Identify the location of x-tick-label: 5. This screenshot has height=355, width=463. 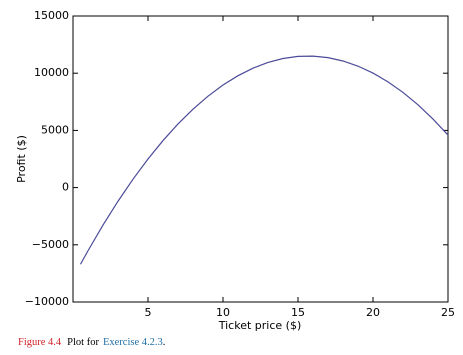
(148, 312).